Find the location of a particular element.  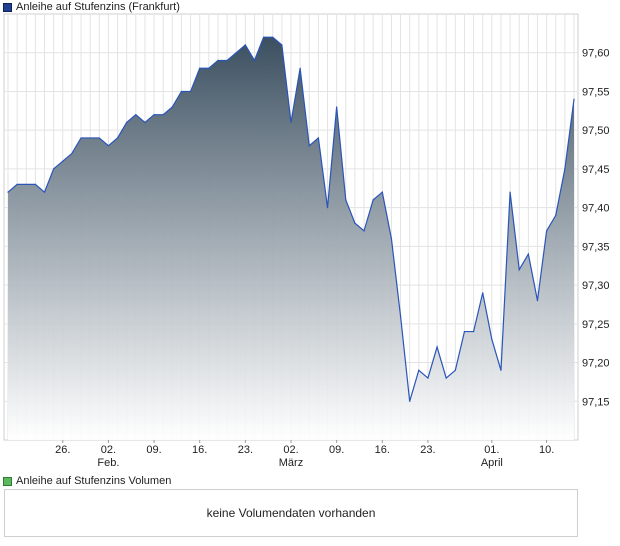

y-tick-label: 97,45 is located at coordinates (596, 170).